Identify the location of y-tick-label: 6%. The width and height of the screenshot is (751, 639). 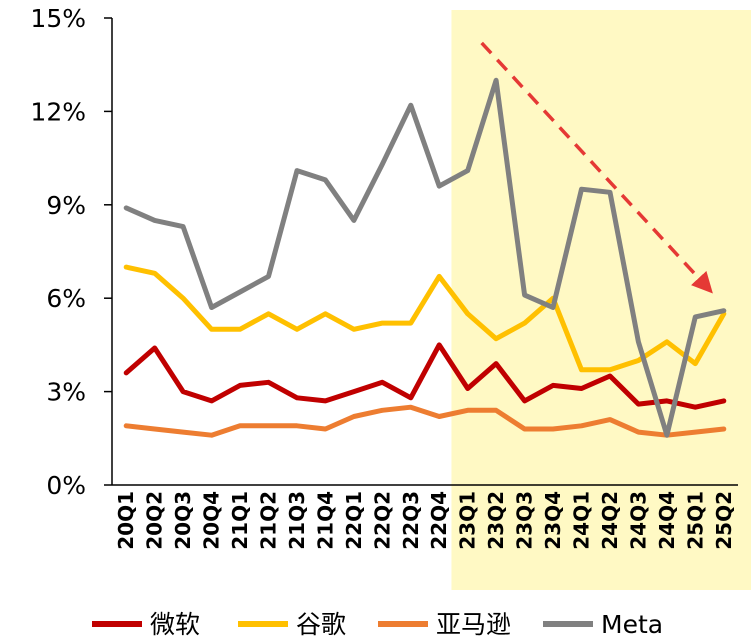
(66, 298).